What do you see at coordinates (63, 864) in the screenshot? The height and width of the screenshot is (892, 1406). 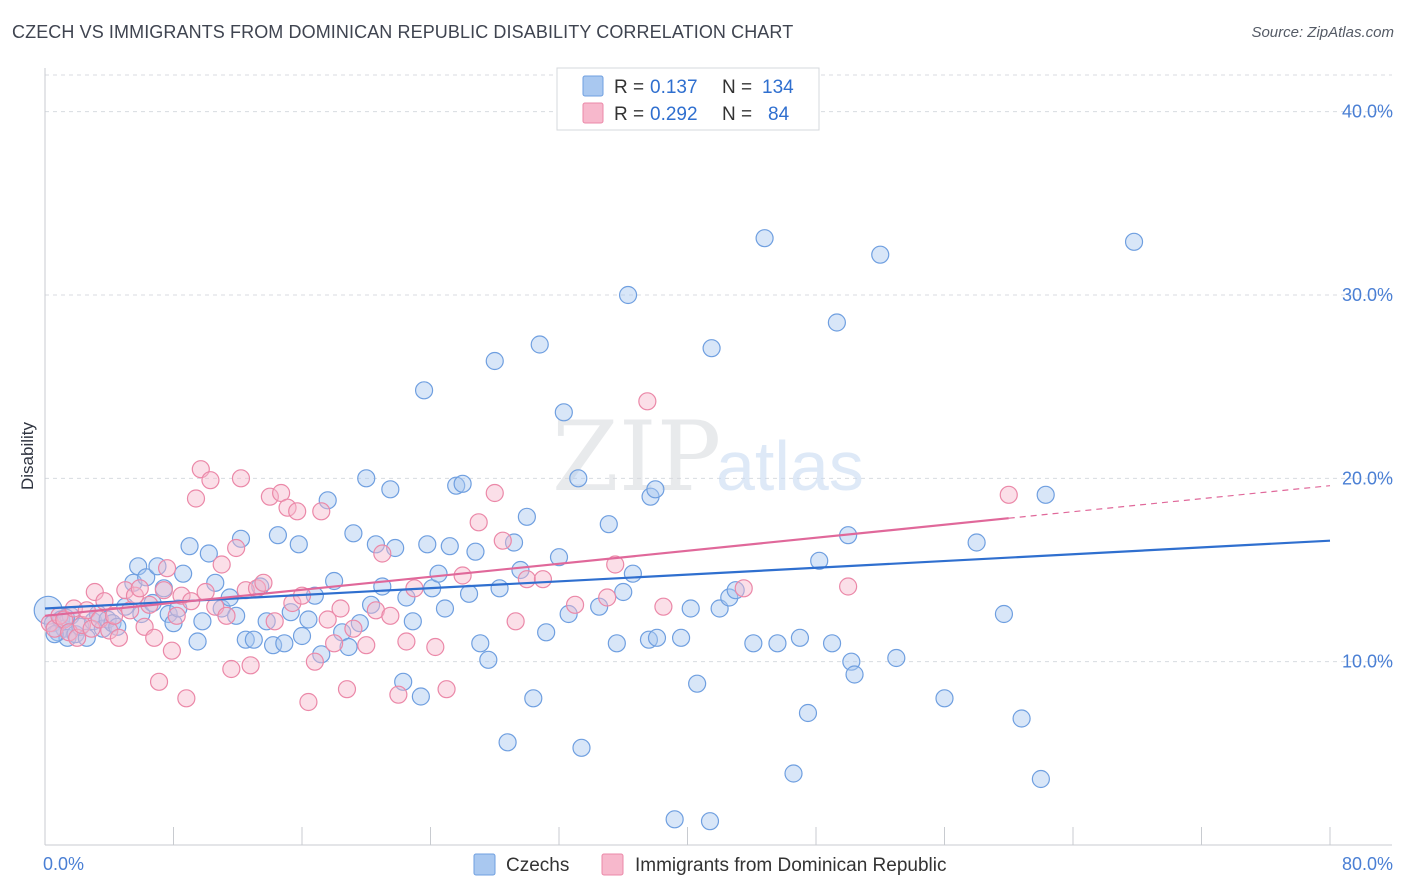 I see `x-tick-label-min: 0.0%` at bounding box center [63, 864].